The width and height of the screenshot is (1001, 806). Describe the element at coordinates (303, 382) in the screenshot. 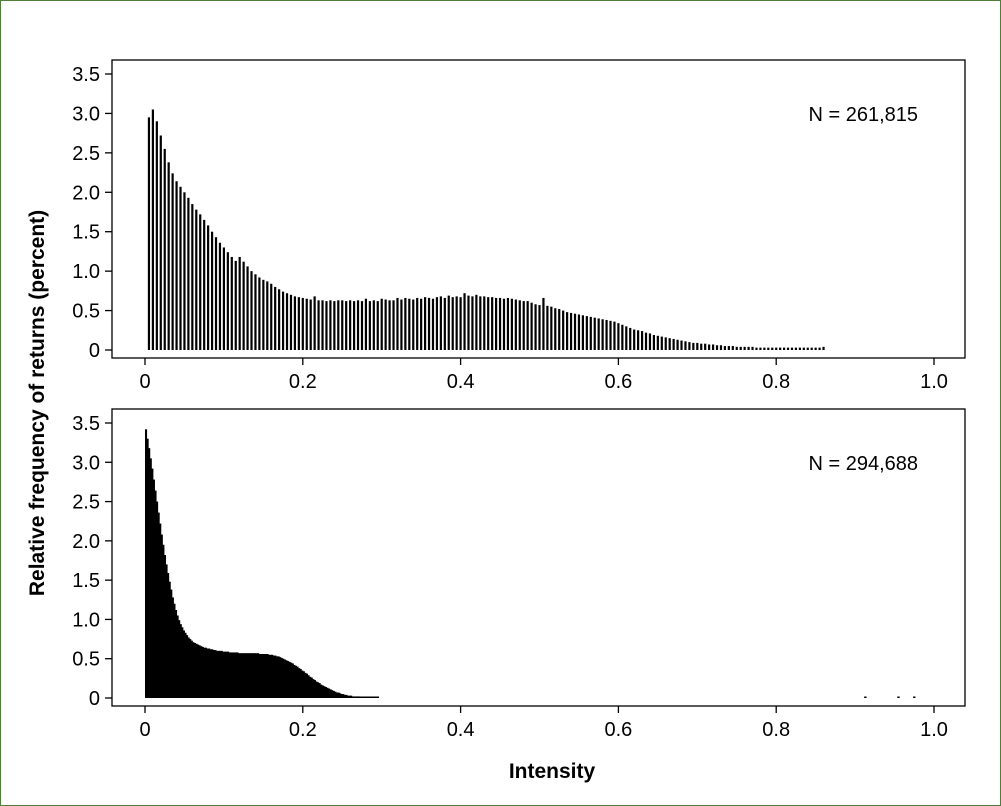

I see `x-tick-label: 0.2` at that location.